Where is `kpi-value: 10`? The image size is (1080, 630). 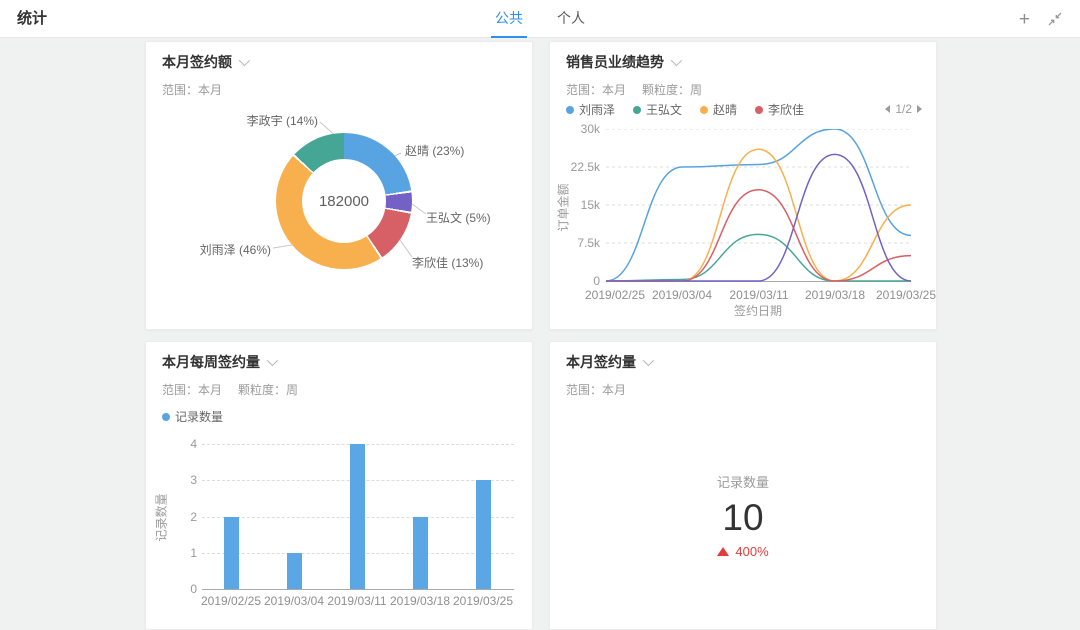 kpi-value: 10 is located at coordinates (743, 517).